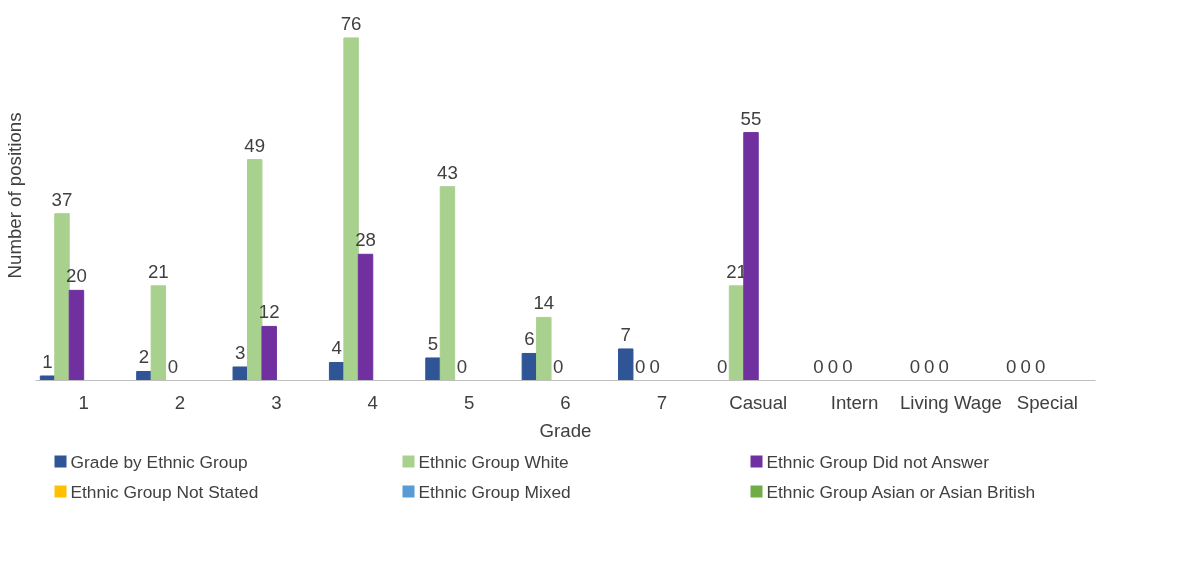 This screenshot has width=1177, height=575. Describe the element at coordinates (351, 23) in the screenshot. I see `data-label: 76` at that location.